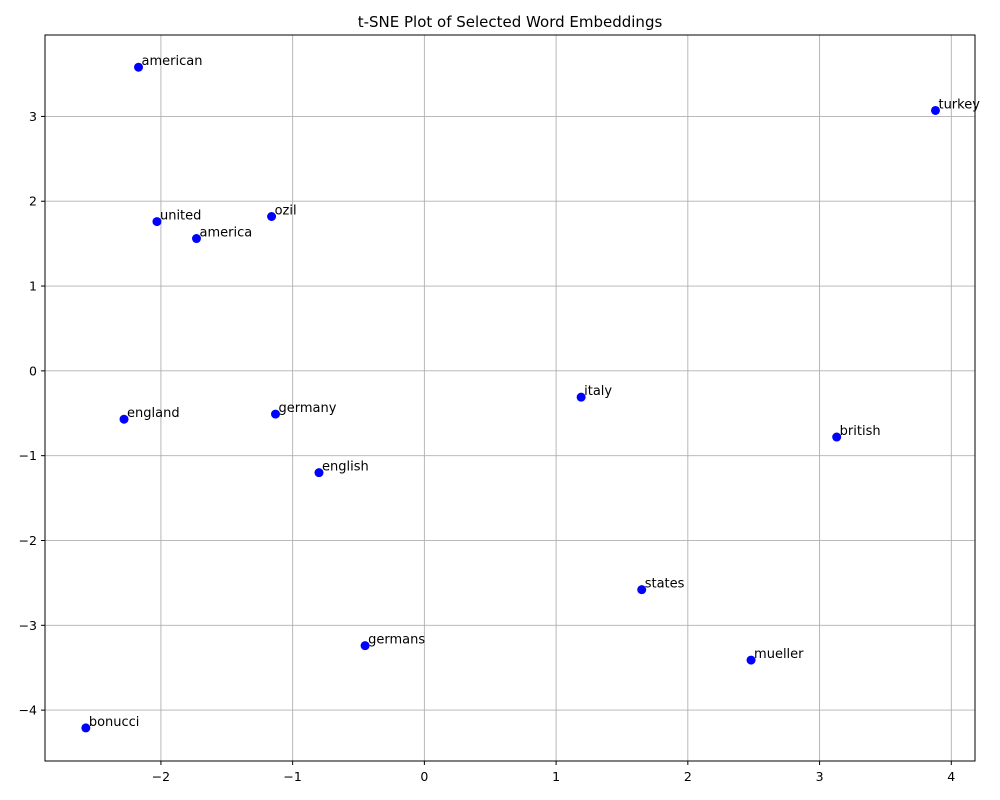 The height and width of the screenshot is (800, 1000). Describe the element at coordinates (292, 776) in the screenshot. I see `x-tick-label: −1` at that location.